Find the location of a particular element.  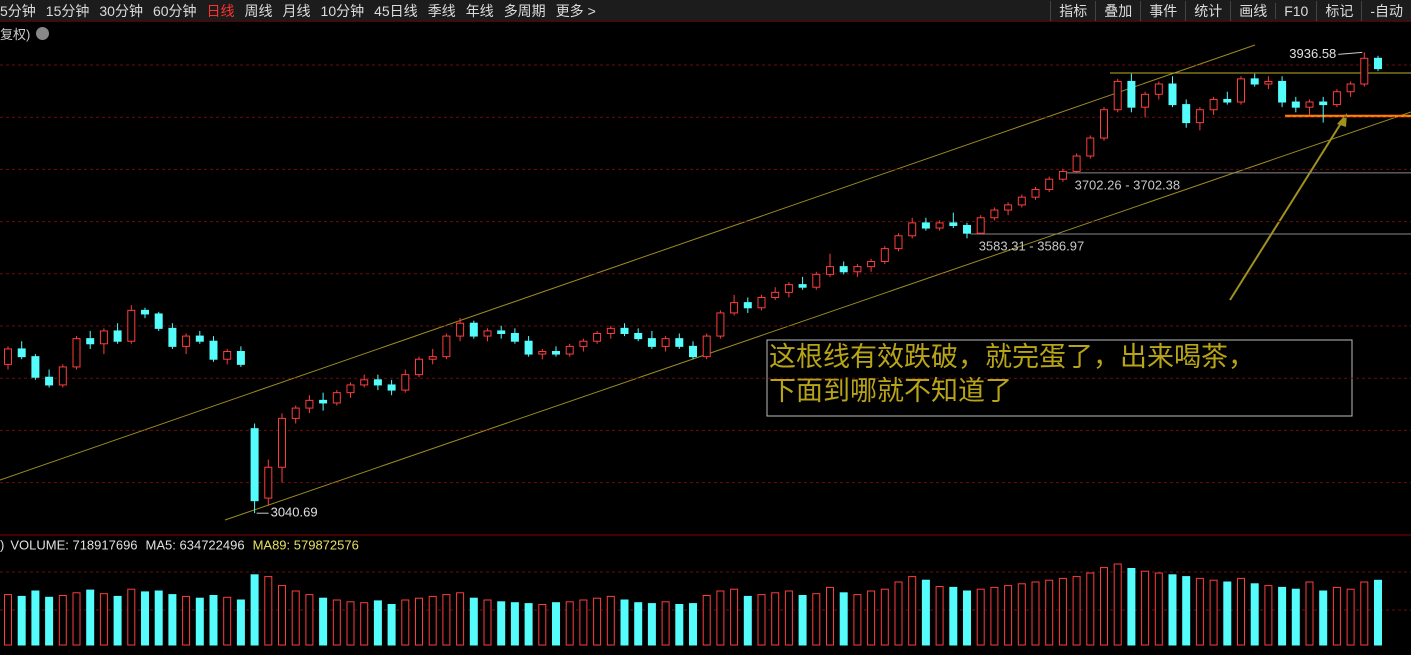

period-tab: 5分钟 is located at coordinates (18, 10).